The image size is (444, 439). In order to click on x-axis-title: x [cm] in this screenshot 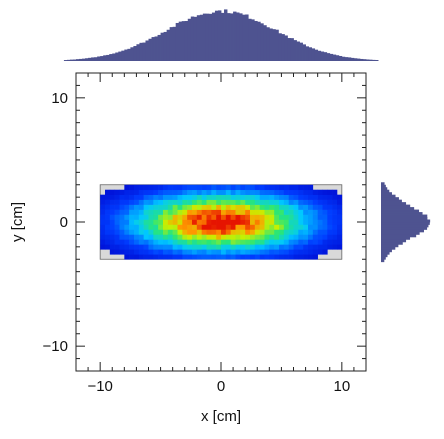, I will do `click(221, 416)`.